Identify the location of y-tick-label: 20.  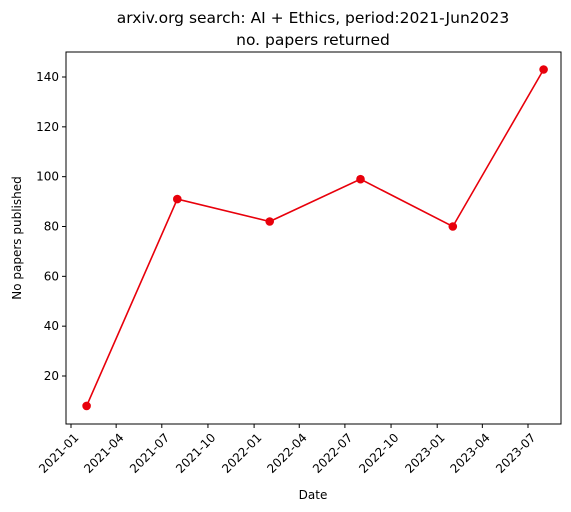
(51, 376).